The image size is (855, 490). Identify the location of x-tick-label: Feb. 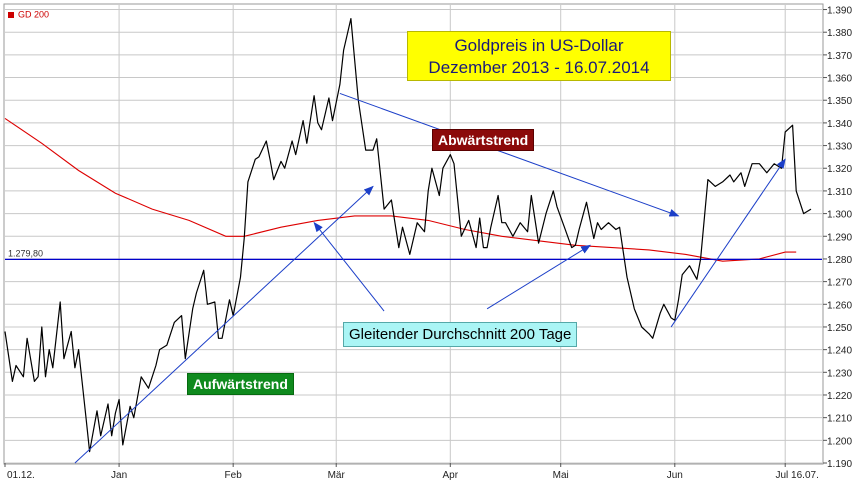
(234, 475).